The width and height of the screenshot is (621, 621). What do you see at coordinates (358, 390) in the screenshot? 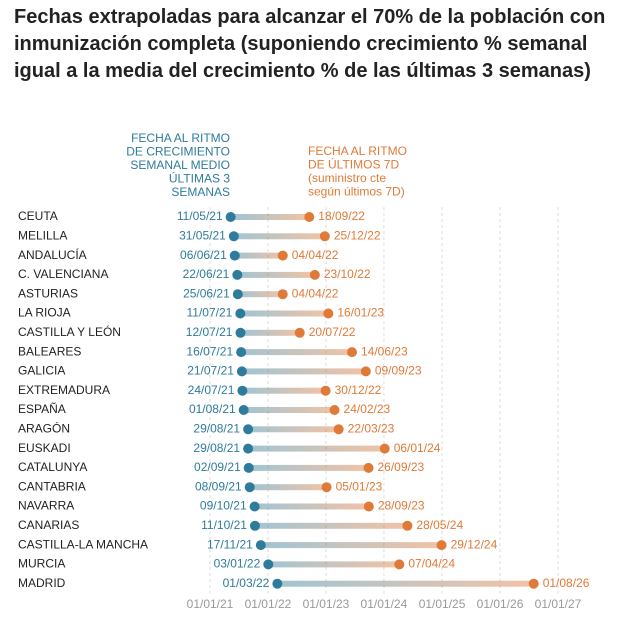
I see `value-label: 30/12/22` at bounding box center [358, 390].